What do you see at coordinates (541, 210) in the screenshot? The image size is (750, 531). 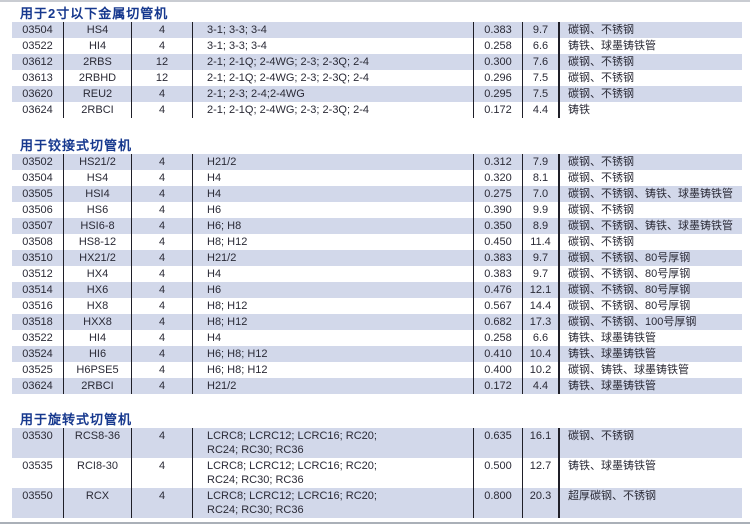 I see `cell-weight-b: 9.9` at bounding box center [541, 210].